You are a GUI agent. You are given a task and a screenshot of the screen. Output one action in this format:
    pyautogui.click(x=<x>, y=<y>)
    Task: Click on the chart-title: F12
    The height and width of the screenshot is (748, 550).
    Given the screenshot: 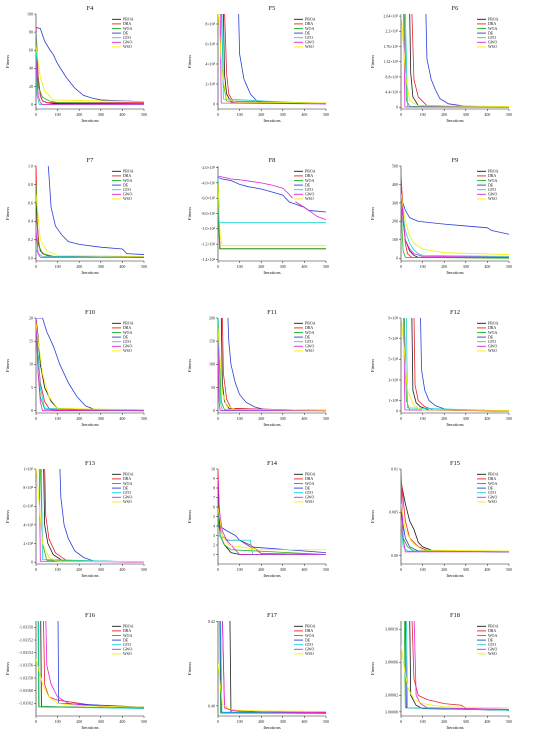 What is the action you would take?
    pyautogui.click(x=455, y=312)
    